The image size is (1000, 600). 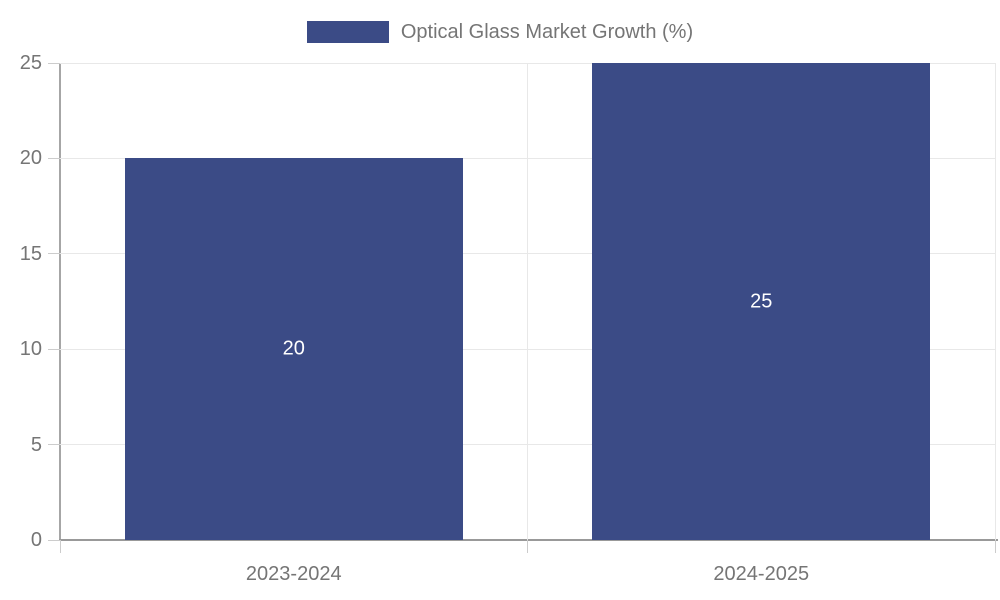 What do you see at coordinates (293, 574) in the screenshot?
I see `x-tick-label: 2023-2024` at bounding box center [293, 574].